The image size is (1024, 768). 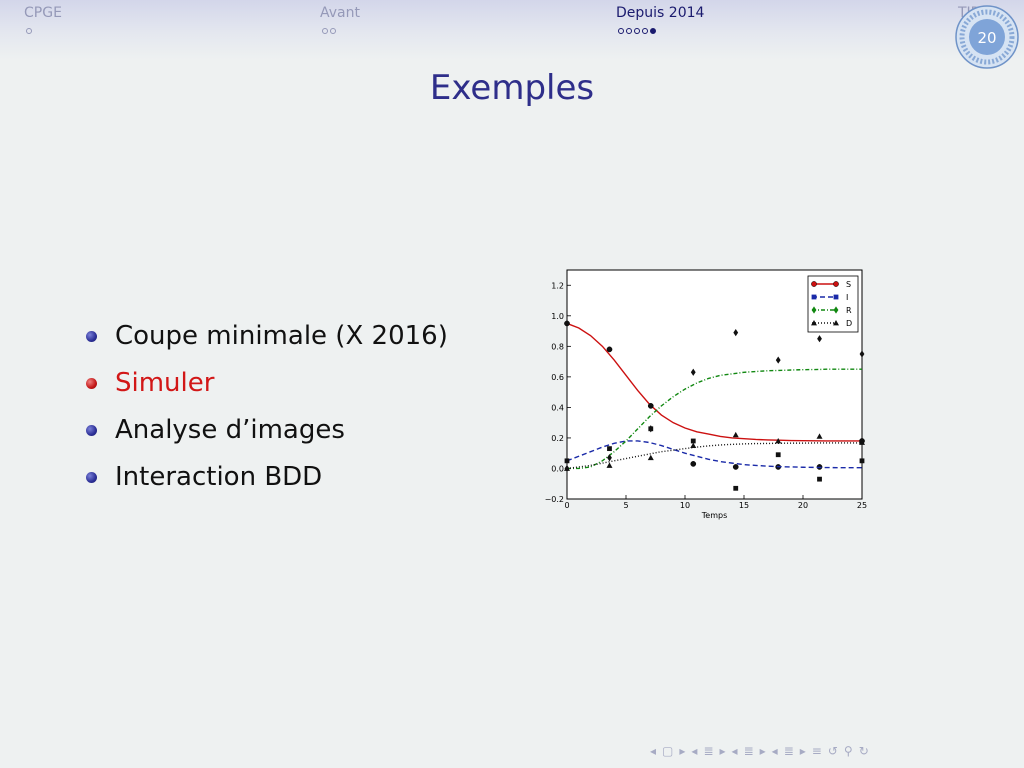 I want to click on section-link-depuis-2014: Depuis 2014, so click(x=660, y=13).